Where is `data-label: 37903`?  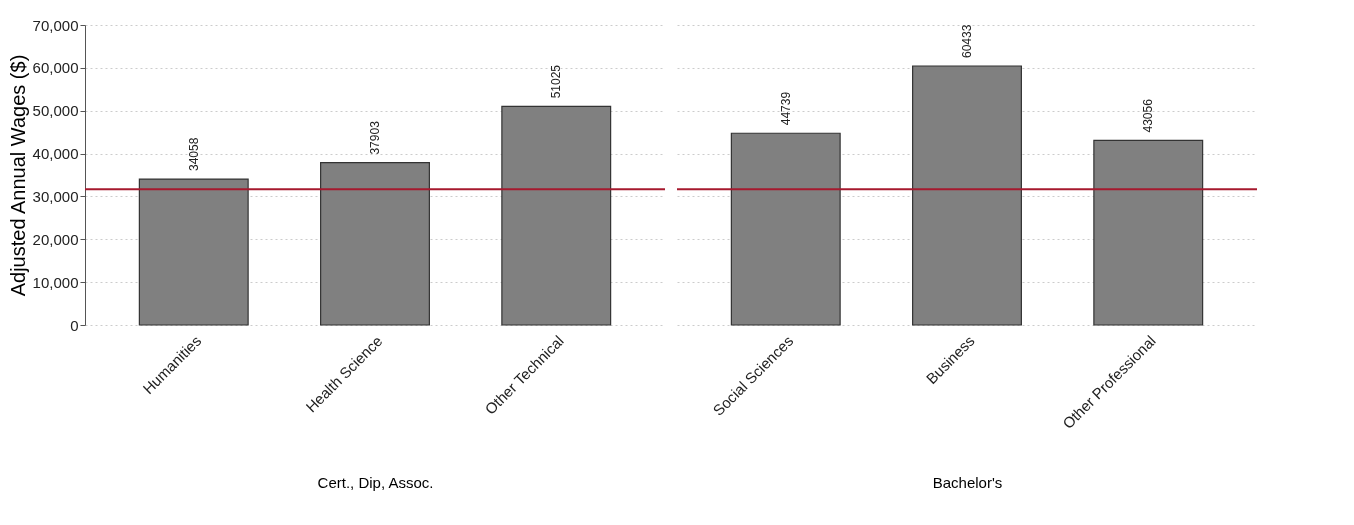 data-label: 37903 is located at coordinates (375, 137).